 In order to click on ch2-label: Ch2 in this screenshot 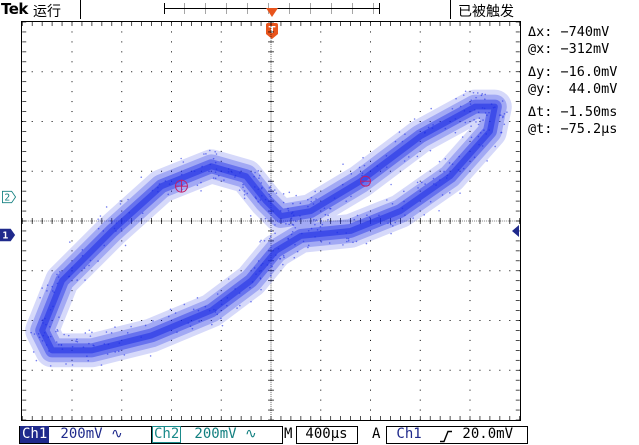, I will do `click(167, 434)`.